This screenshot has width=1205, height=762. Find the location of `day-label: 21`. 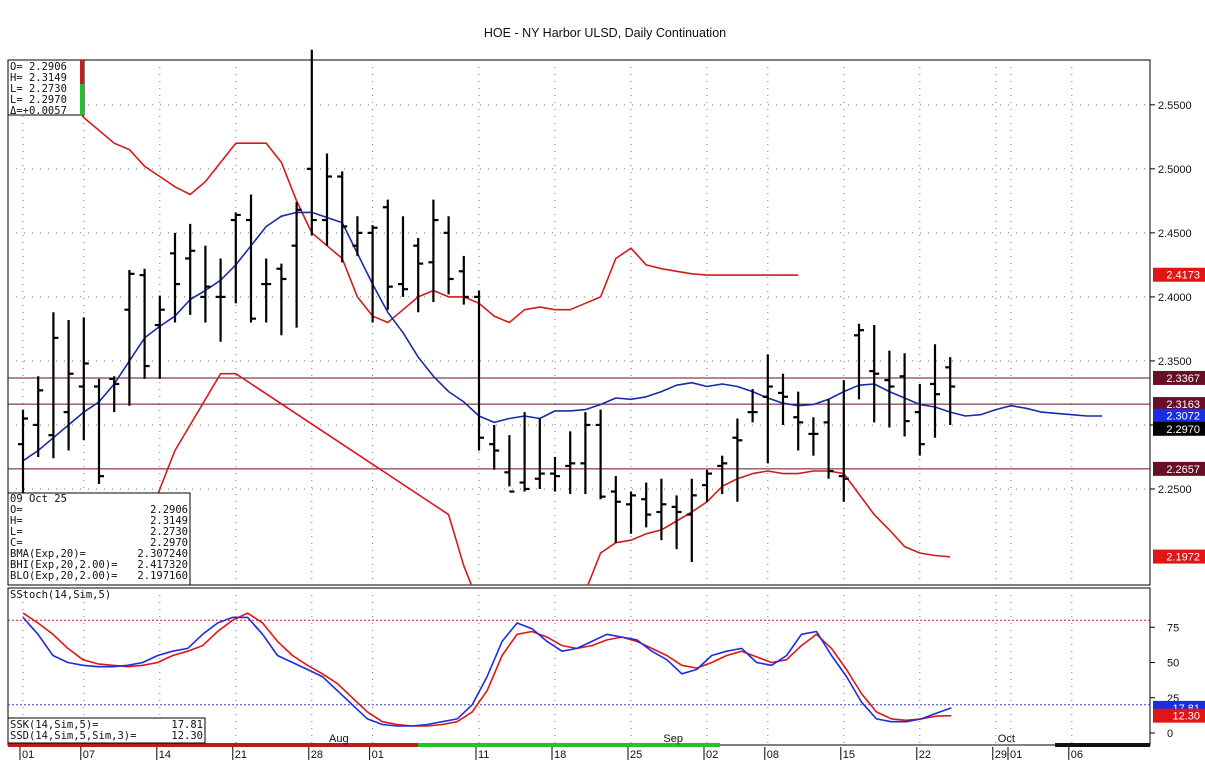

day-label: 21 is located at coordinates (241, 755).